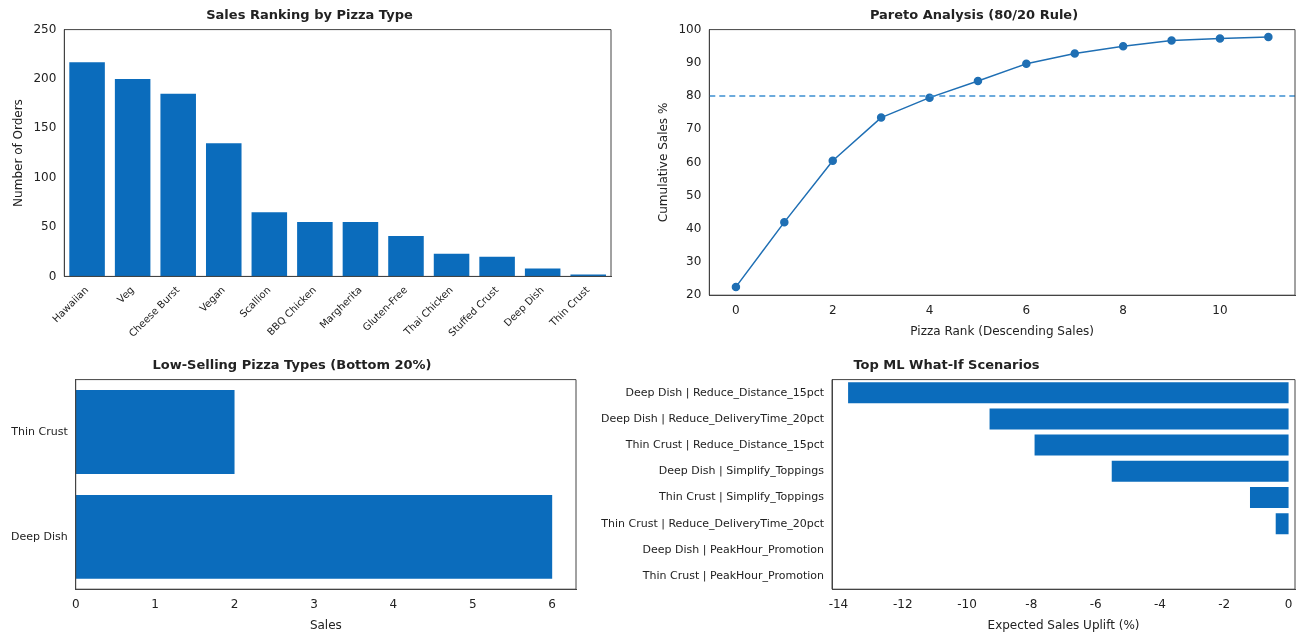 This screenshot has height=639, width=1309. What do you see at coordinates (974, 15) in the screenshot?
I see `chart-title: Pareto Analysis (80/20 Rule)` at bounding box center [974, 15].